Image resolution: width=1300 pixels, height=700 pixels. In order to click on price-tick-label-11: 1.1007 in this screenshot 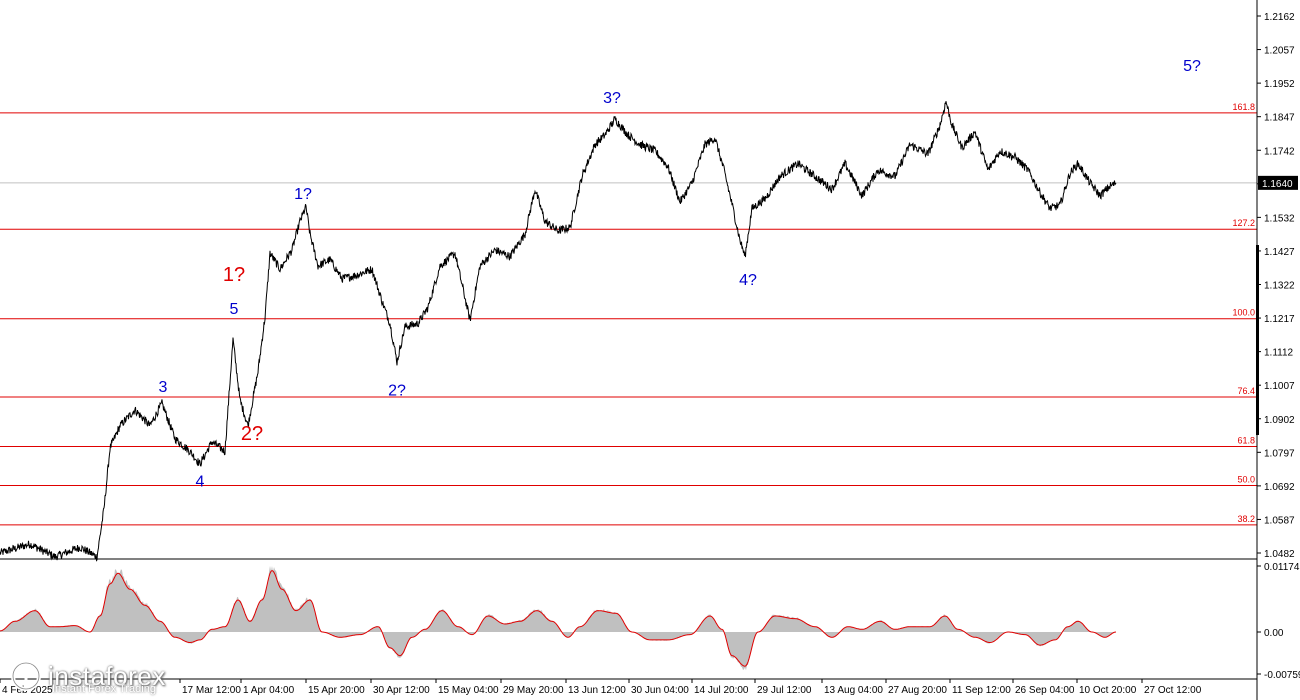, I will do `click(1279, 386)`.